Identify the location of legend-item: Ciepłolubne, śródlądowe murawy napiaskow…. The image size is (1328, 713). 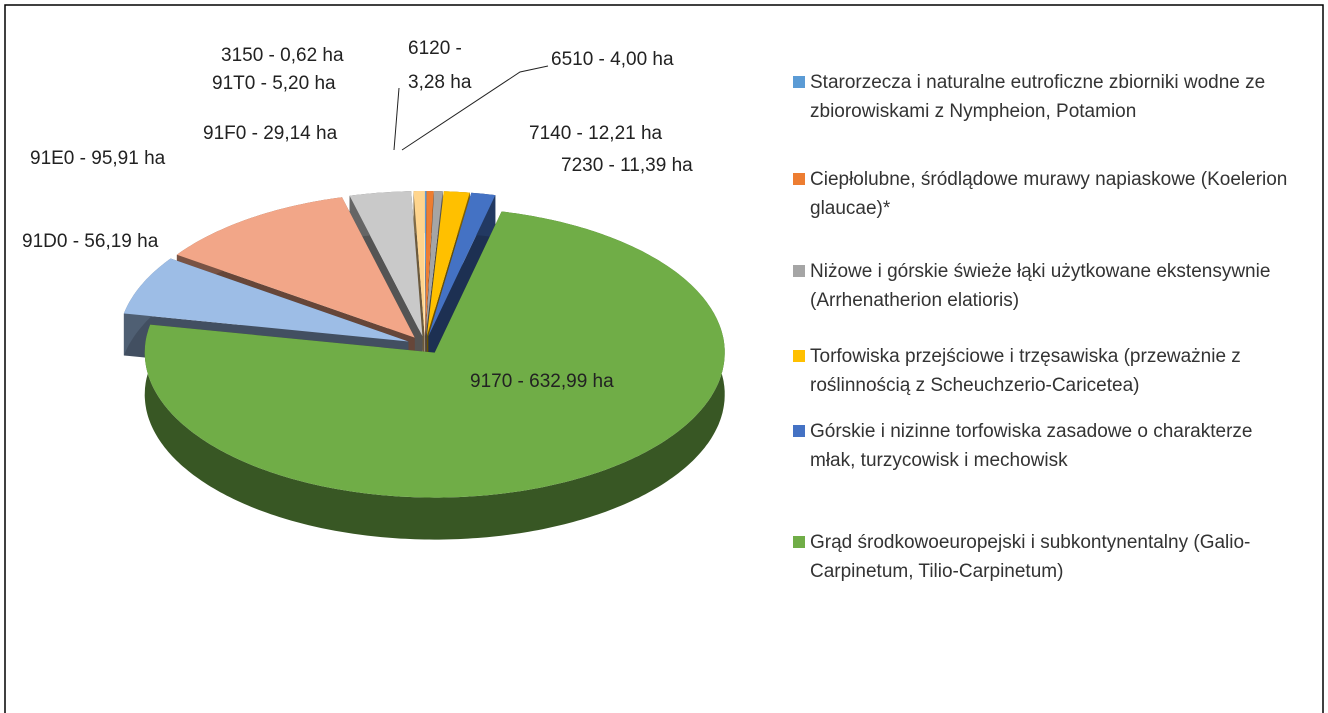
(1048, 194).